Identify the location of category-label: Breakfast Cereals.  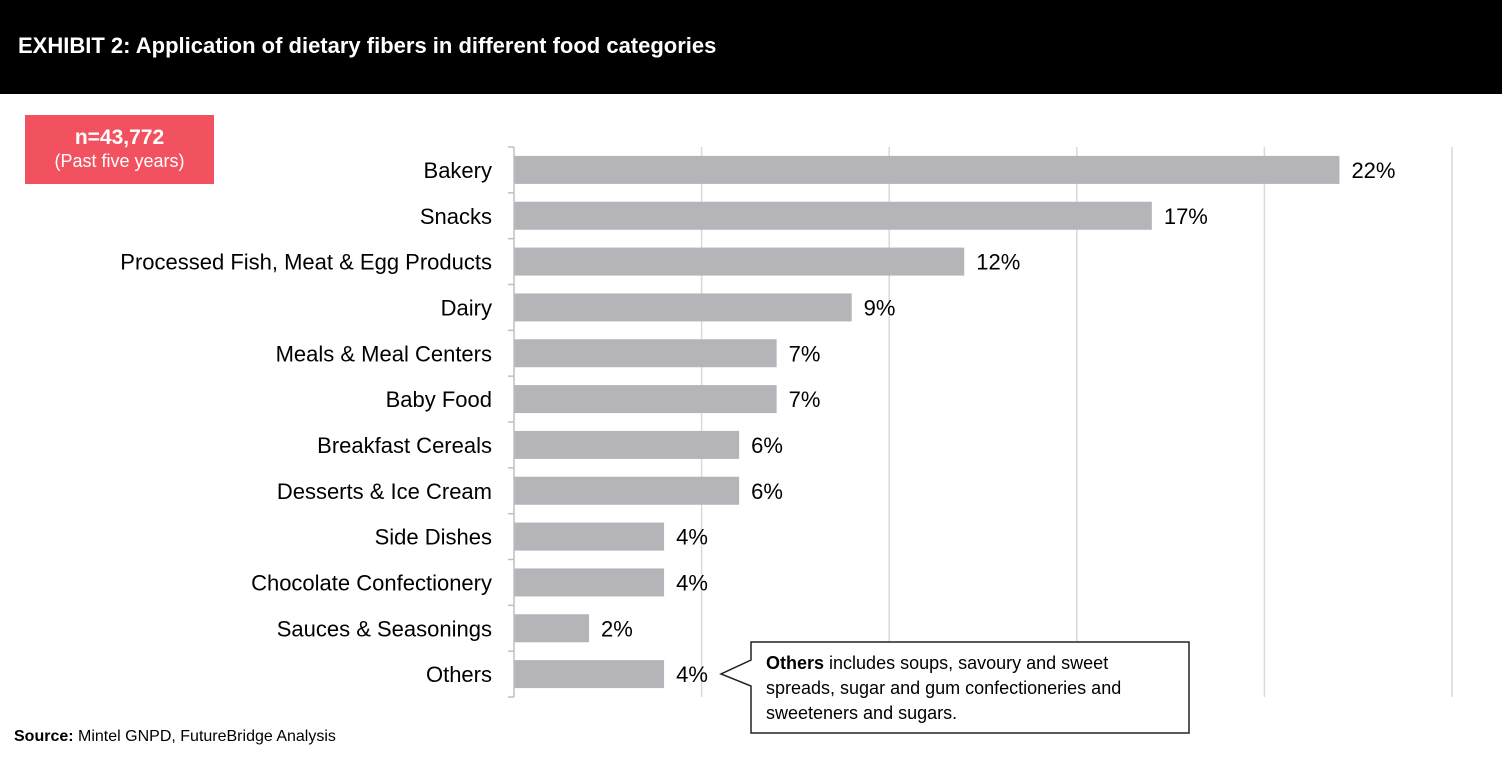
(404, 445).